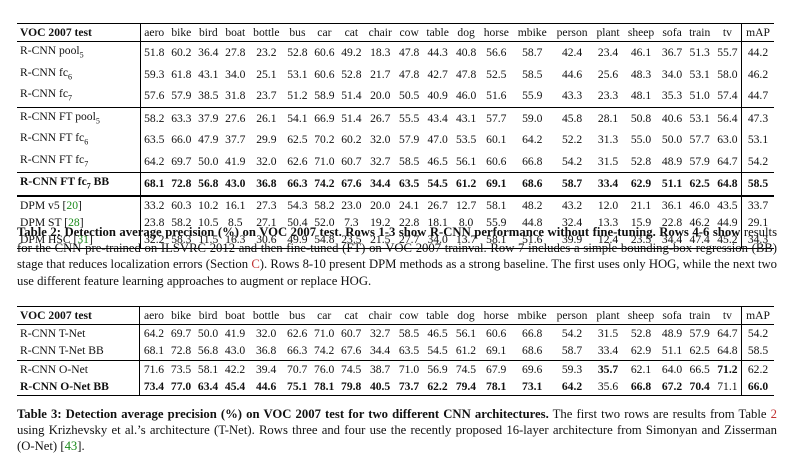  Describe the element at coordinates (74, 223) in the screenshot. I see `citation-link: 28` at that location.